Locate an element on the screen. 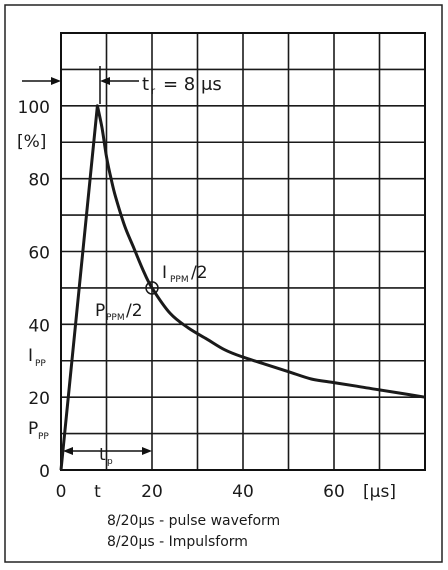 This screenshot has height=570, width=448. ppp-sub: PP is located at coordinates (43, 437).